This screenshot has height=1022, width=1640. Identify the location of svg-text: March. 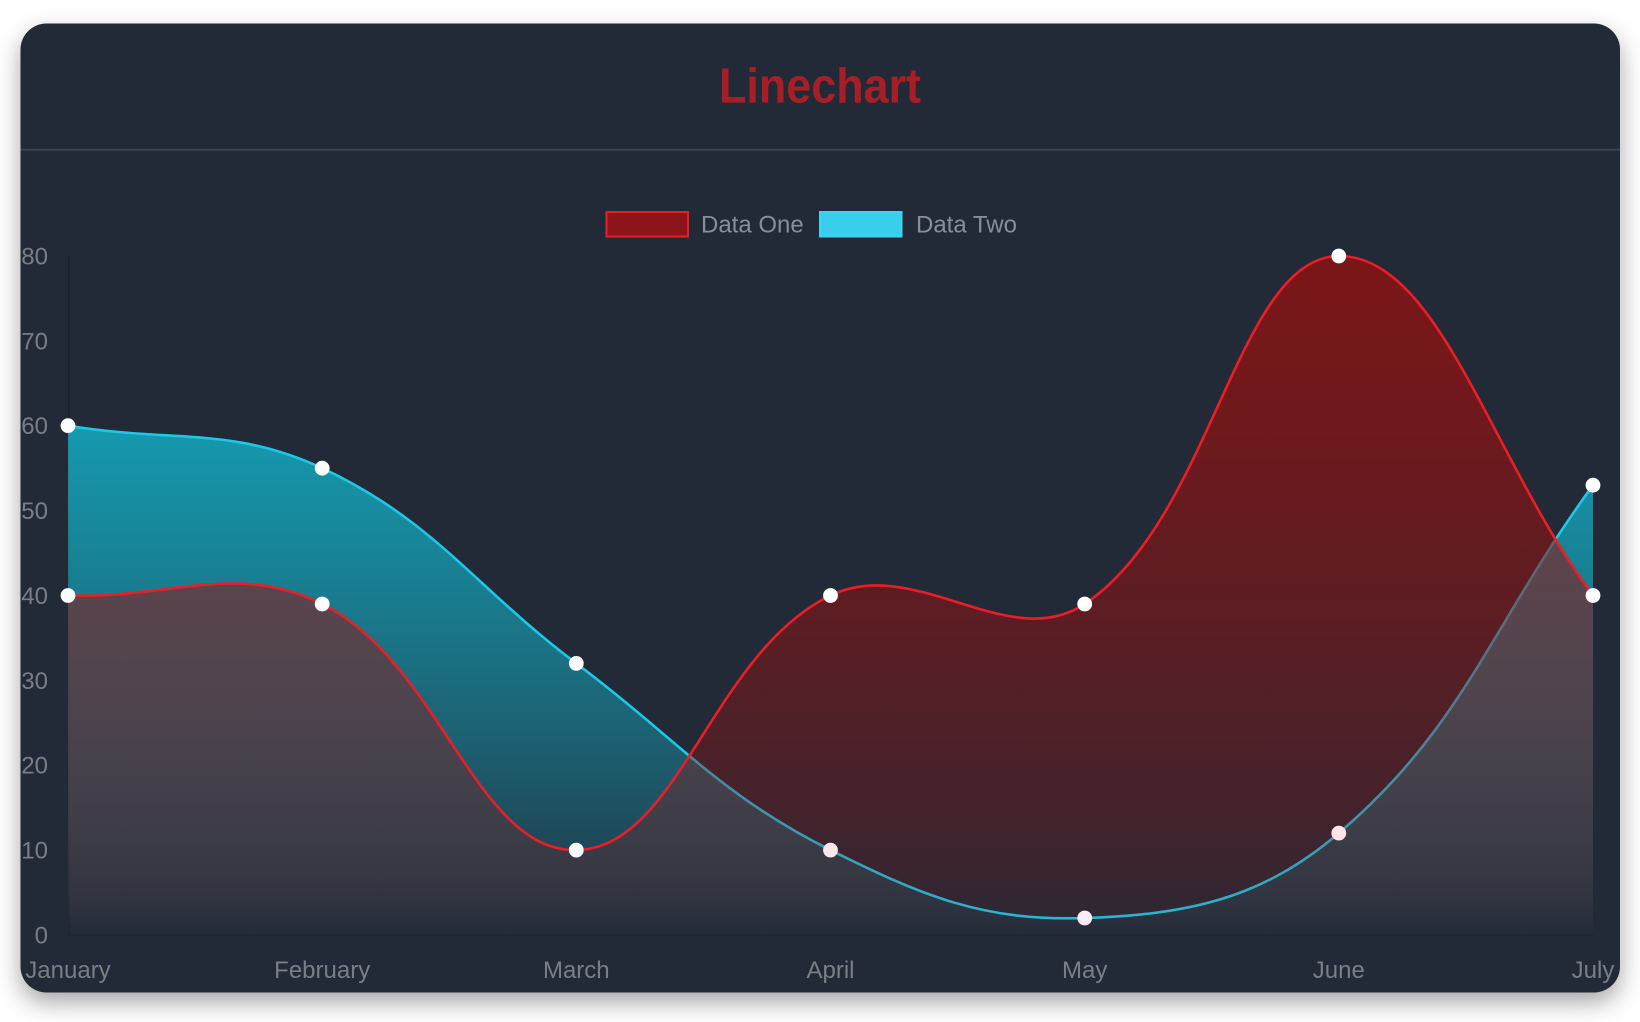
(576, 970).